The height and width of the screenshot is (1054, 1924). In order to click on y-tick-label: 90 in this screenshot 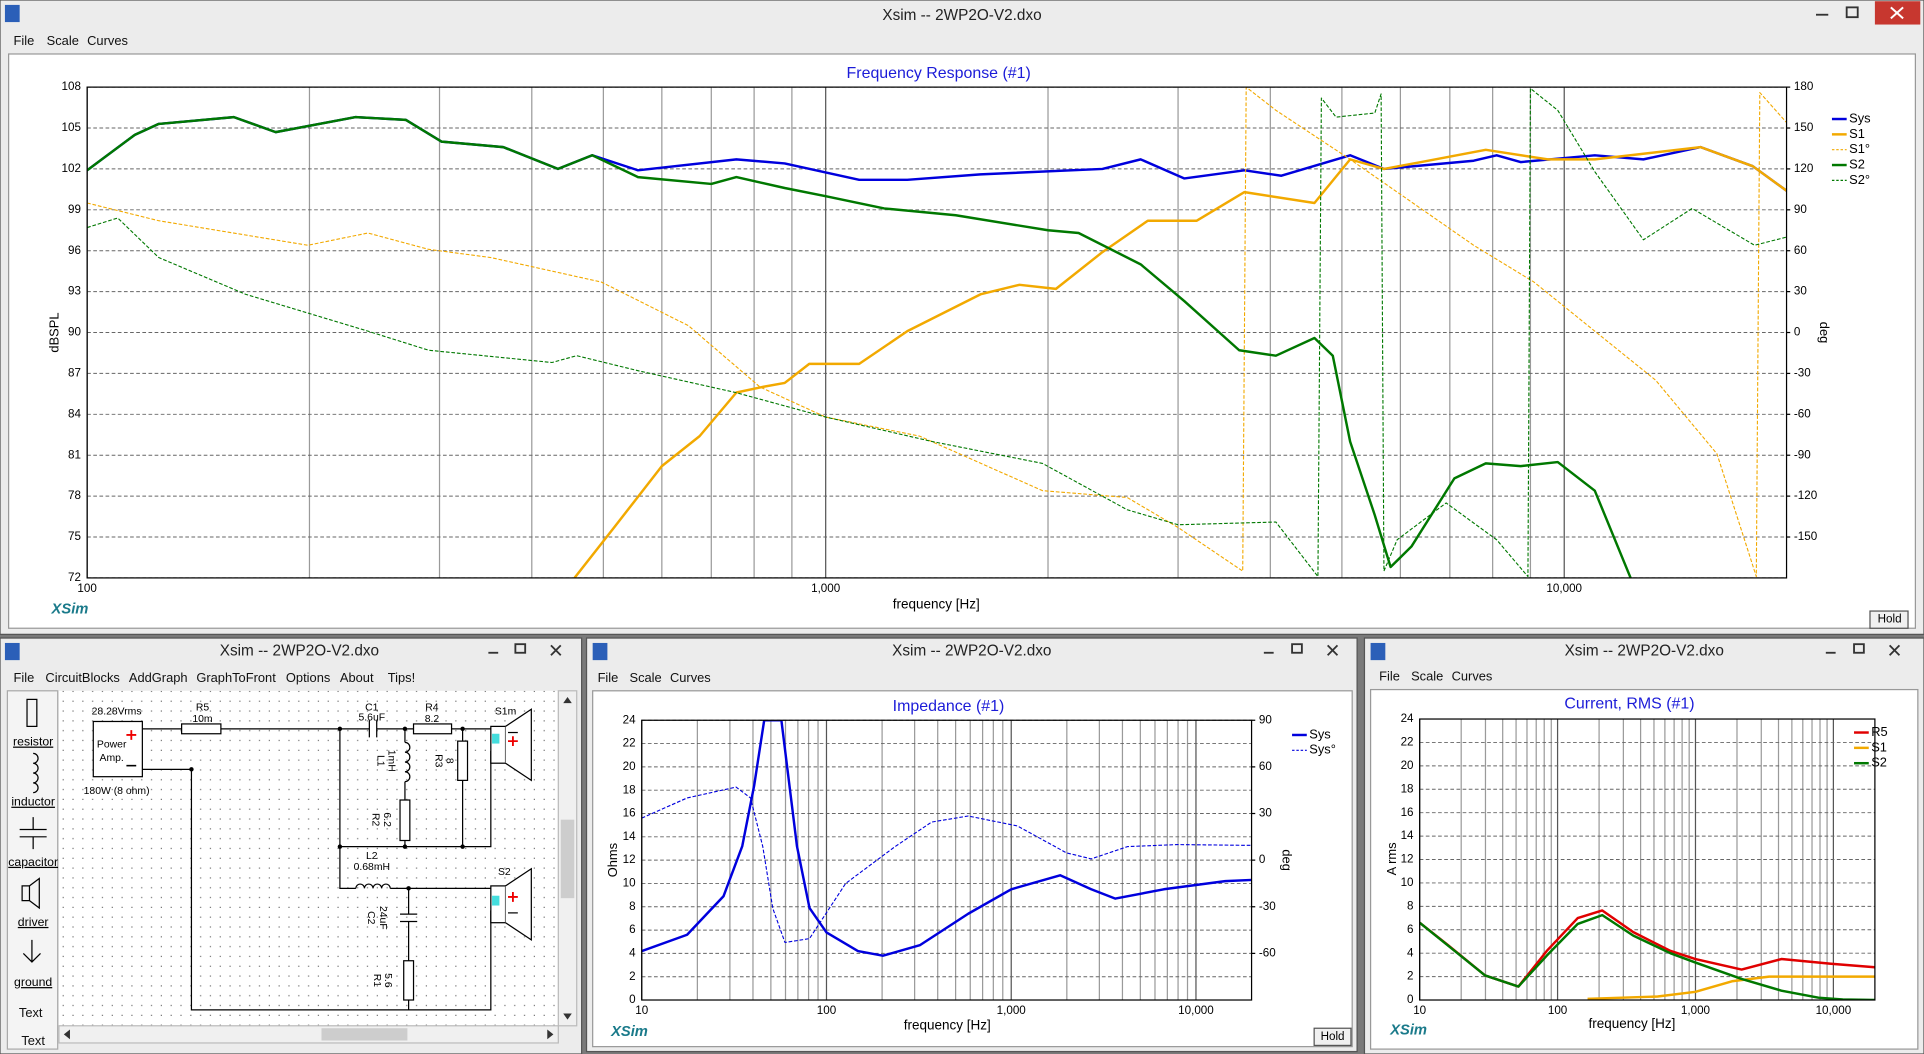, I will do `click(74, 332)`.